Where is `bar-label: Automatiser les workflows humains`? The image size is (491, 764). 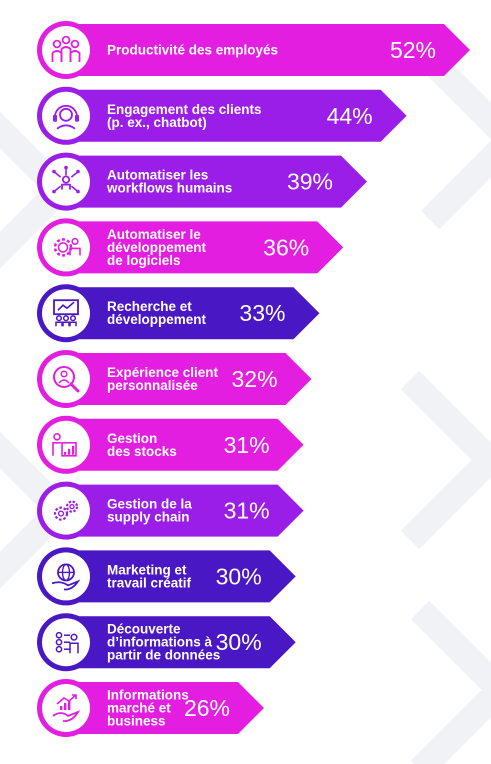
bar-label: Automatiser les workflows humains is located at coordinates (169, 182).